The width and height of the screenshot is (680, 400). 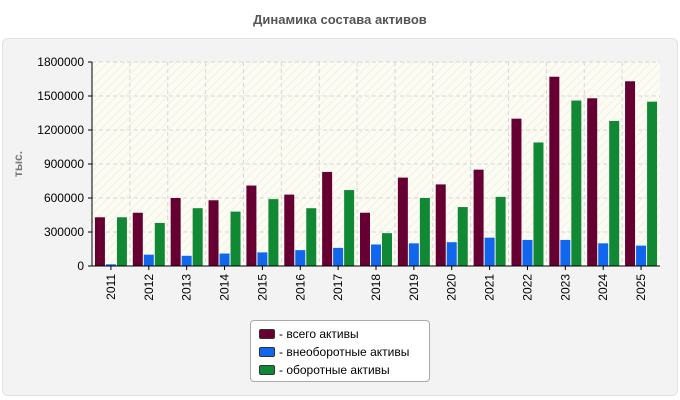 I want to click on bar-s2-2024, so click(x=614, y=193).